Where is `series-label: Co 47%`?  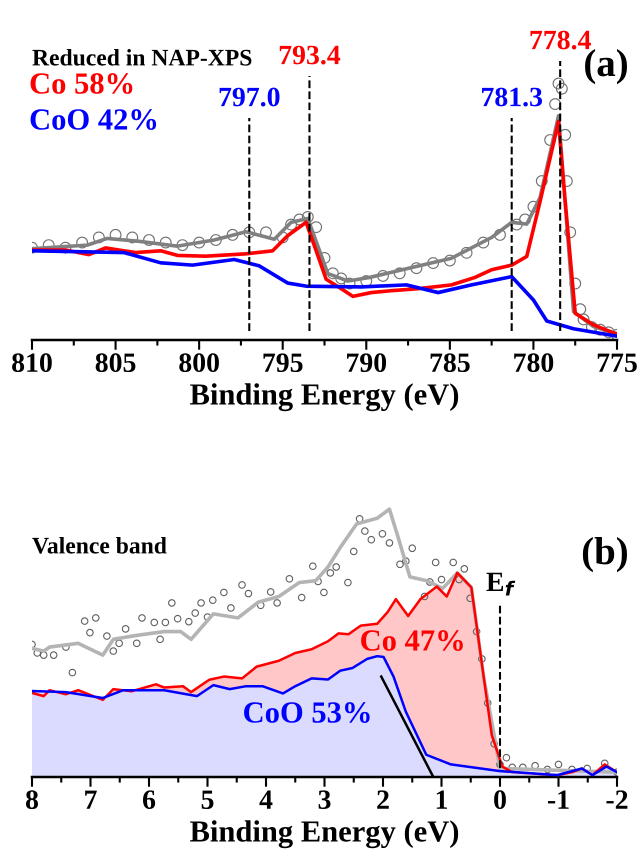
series-label: Co 47% is located at coordinates (412, 640).